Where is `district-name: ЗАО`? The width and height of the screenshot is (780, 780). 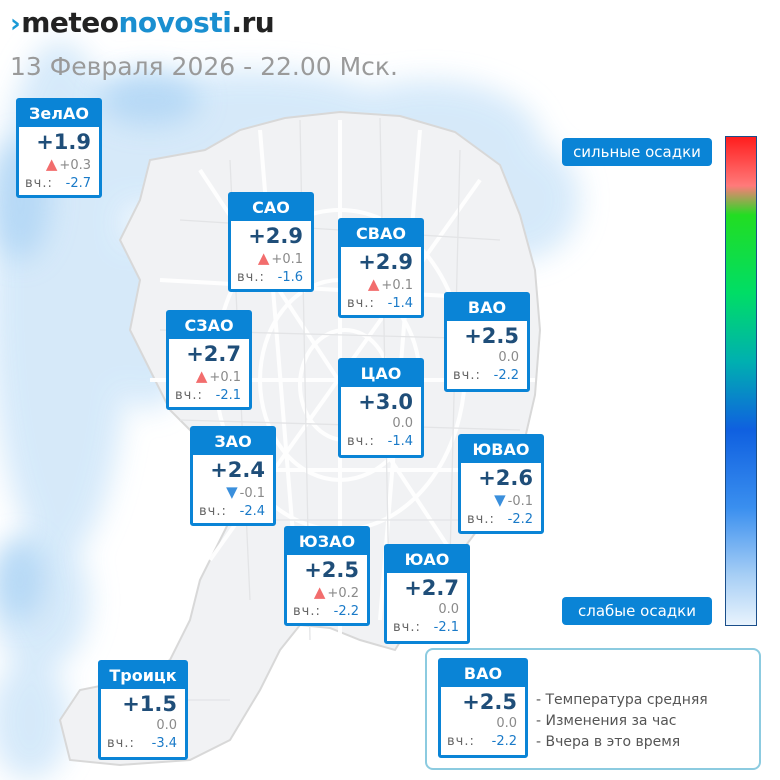
district-name: ЗАО is located at coordinates (233, 442).